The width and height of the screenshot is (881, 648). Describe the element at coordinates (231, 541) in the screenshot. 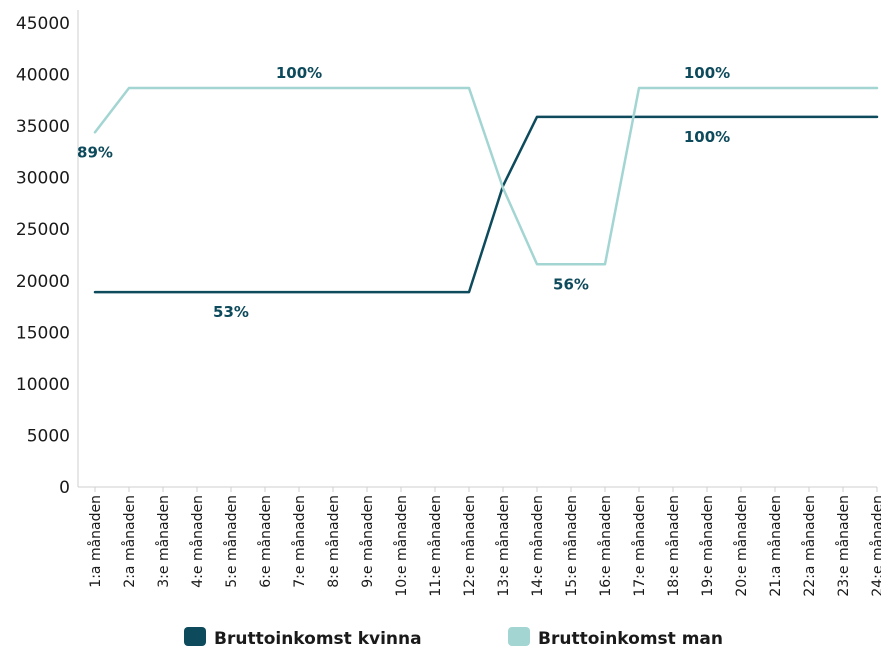

I see `x-tick-label: 5:e månaden` at that location.